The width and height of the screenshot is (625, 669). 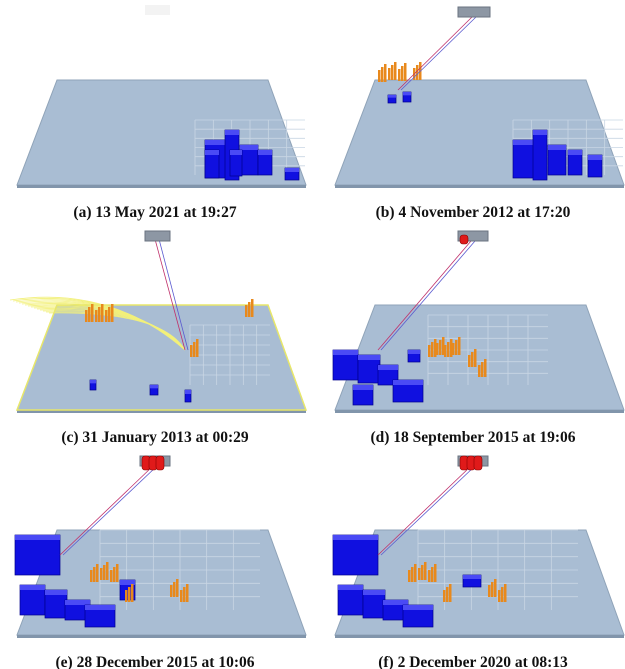 What do you see at coordinates (473, 661) in the screenshot?
I see `caption: (f) 2 December 2020 at 08:13` at bounding box center [473, 661].